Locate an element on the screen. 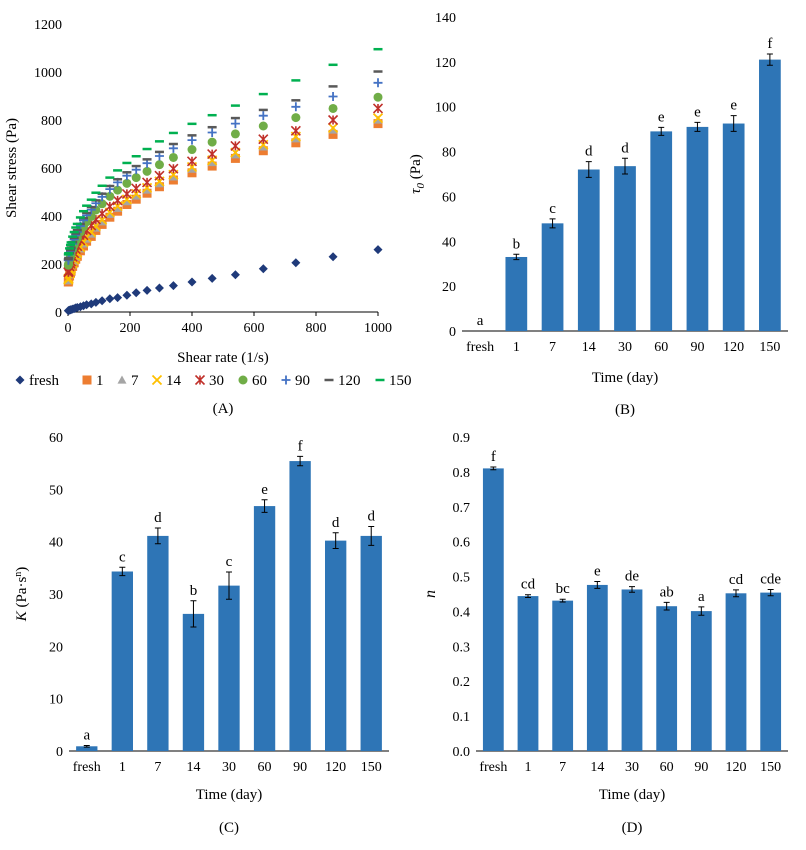 This screenshot has height=850, width=806. x-tick-label: 600 is located at coordinates (254, 328).